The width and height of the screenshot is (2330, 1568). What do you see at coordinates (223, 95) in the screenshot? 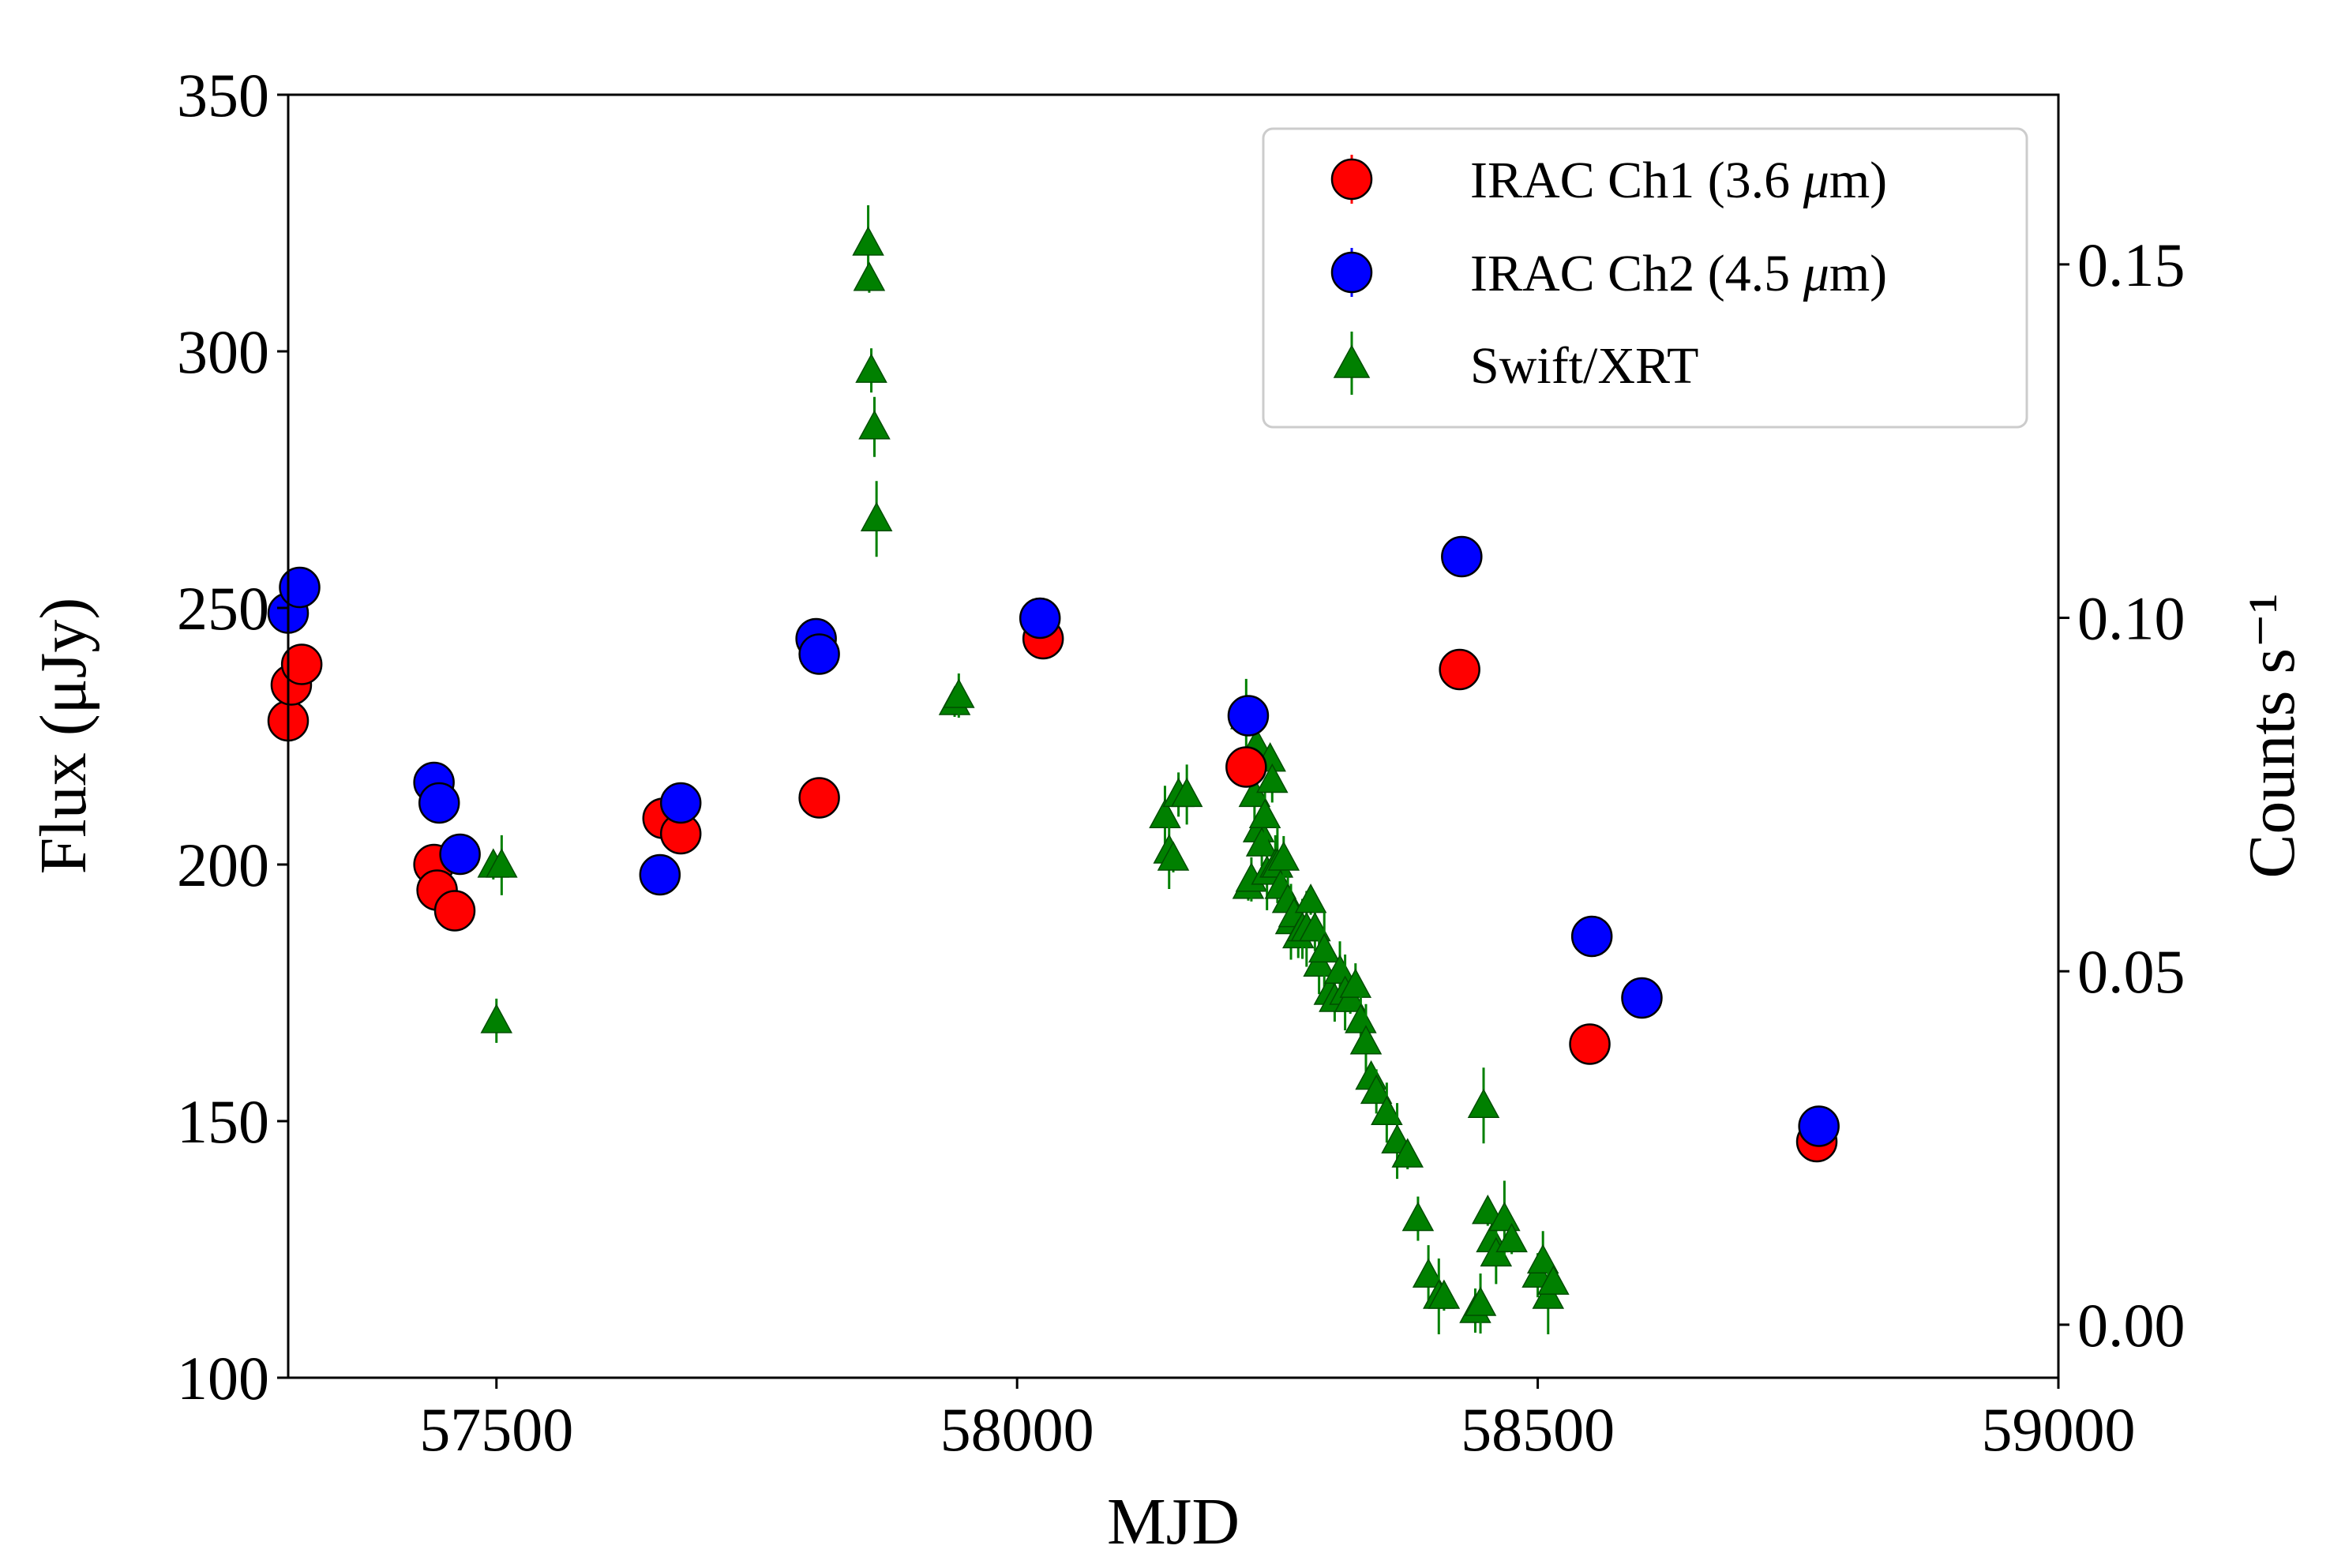
I see `y-tick-label: 350` at bounding box center [223, 95].